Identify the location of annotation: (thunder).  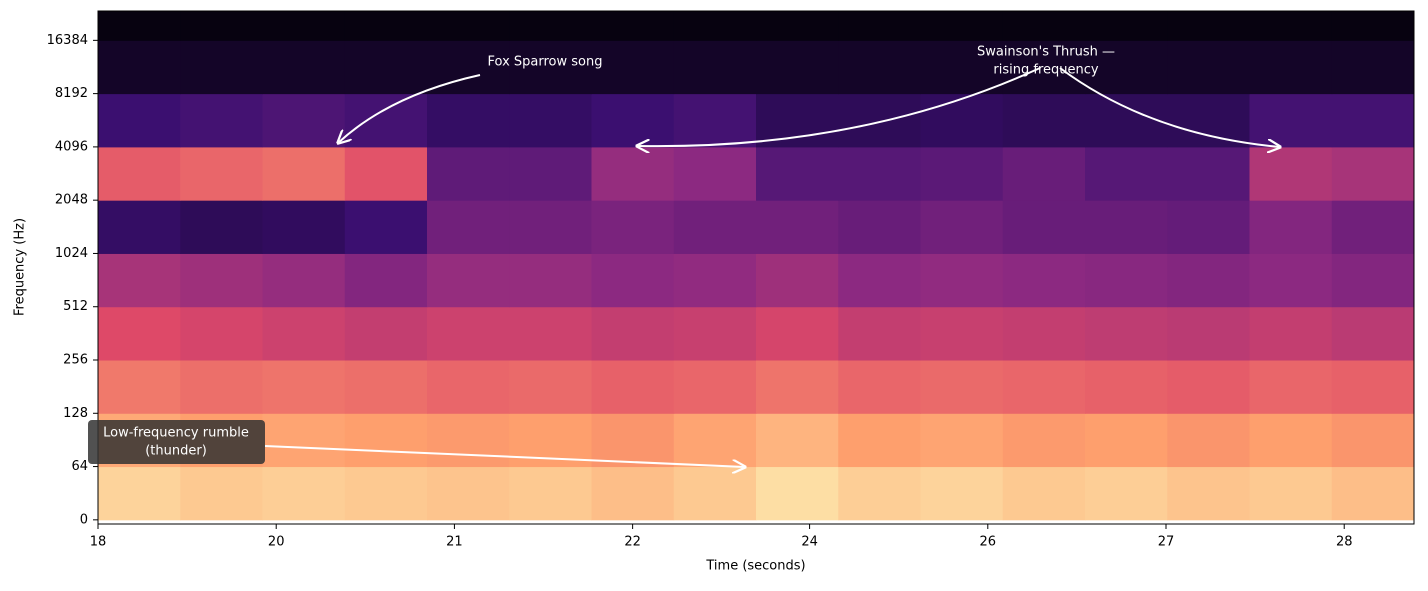
(176, 451).